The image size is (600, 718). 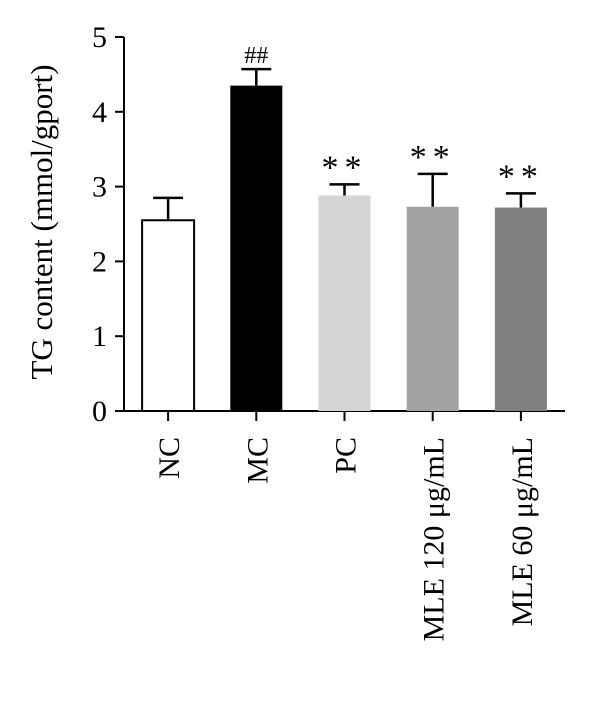 I want to click on x-tick-label: PC, so click(x=346, y=455).